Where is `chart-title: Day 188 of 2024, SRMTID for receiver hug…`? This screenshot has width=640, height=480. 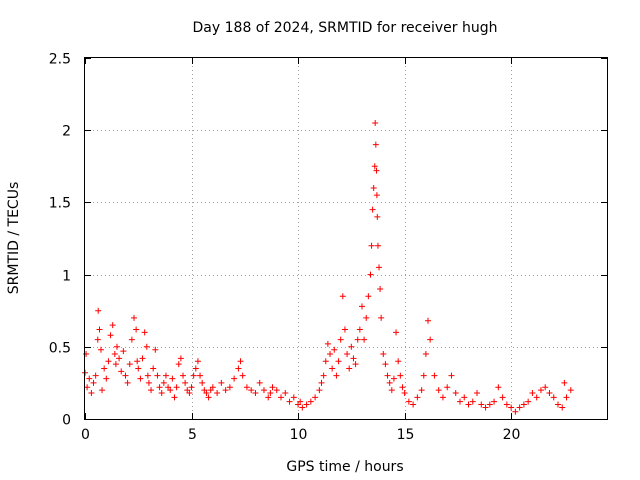 chart-title: Day 188 of 2024, SRMTID for receiver hug… is located at coordinates (345, 28).